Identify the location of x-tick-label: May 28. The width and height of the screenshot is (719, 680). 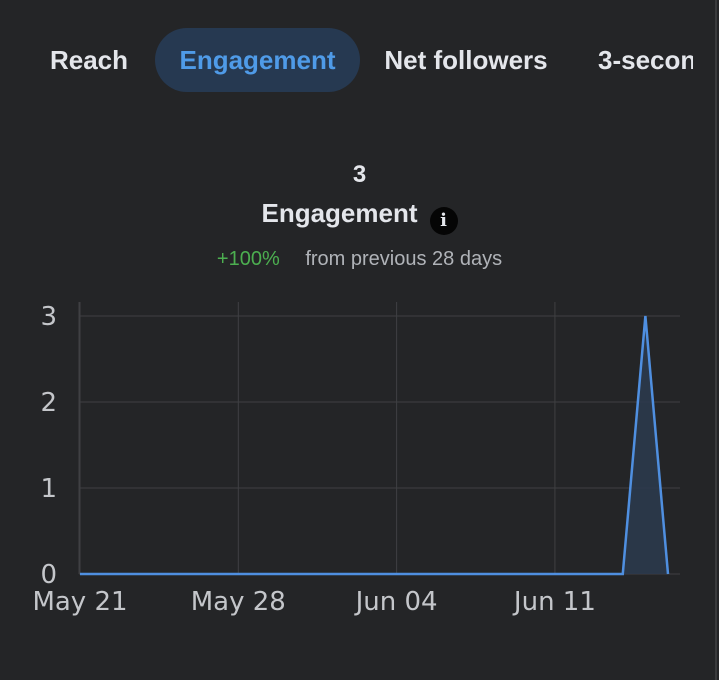
(238, 602).